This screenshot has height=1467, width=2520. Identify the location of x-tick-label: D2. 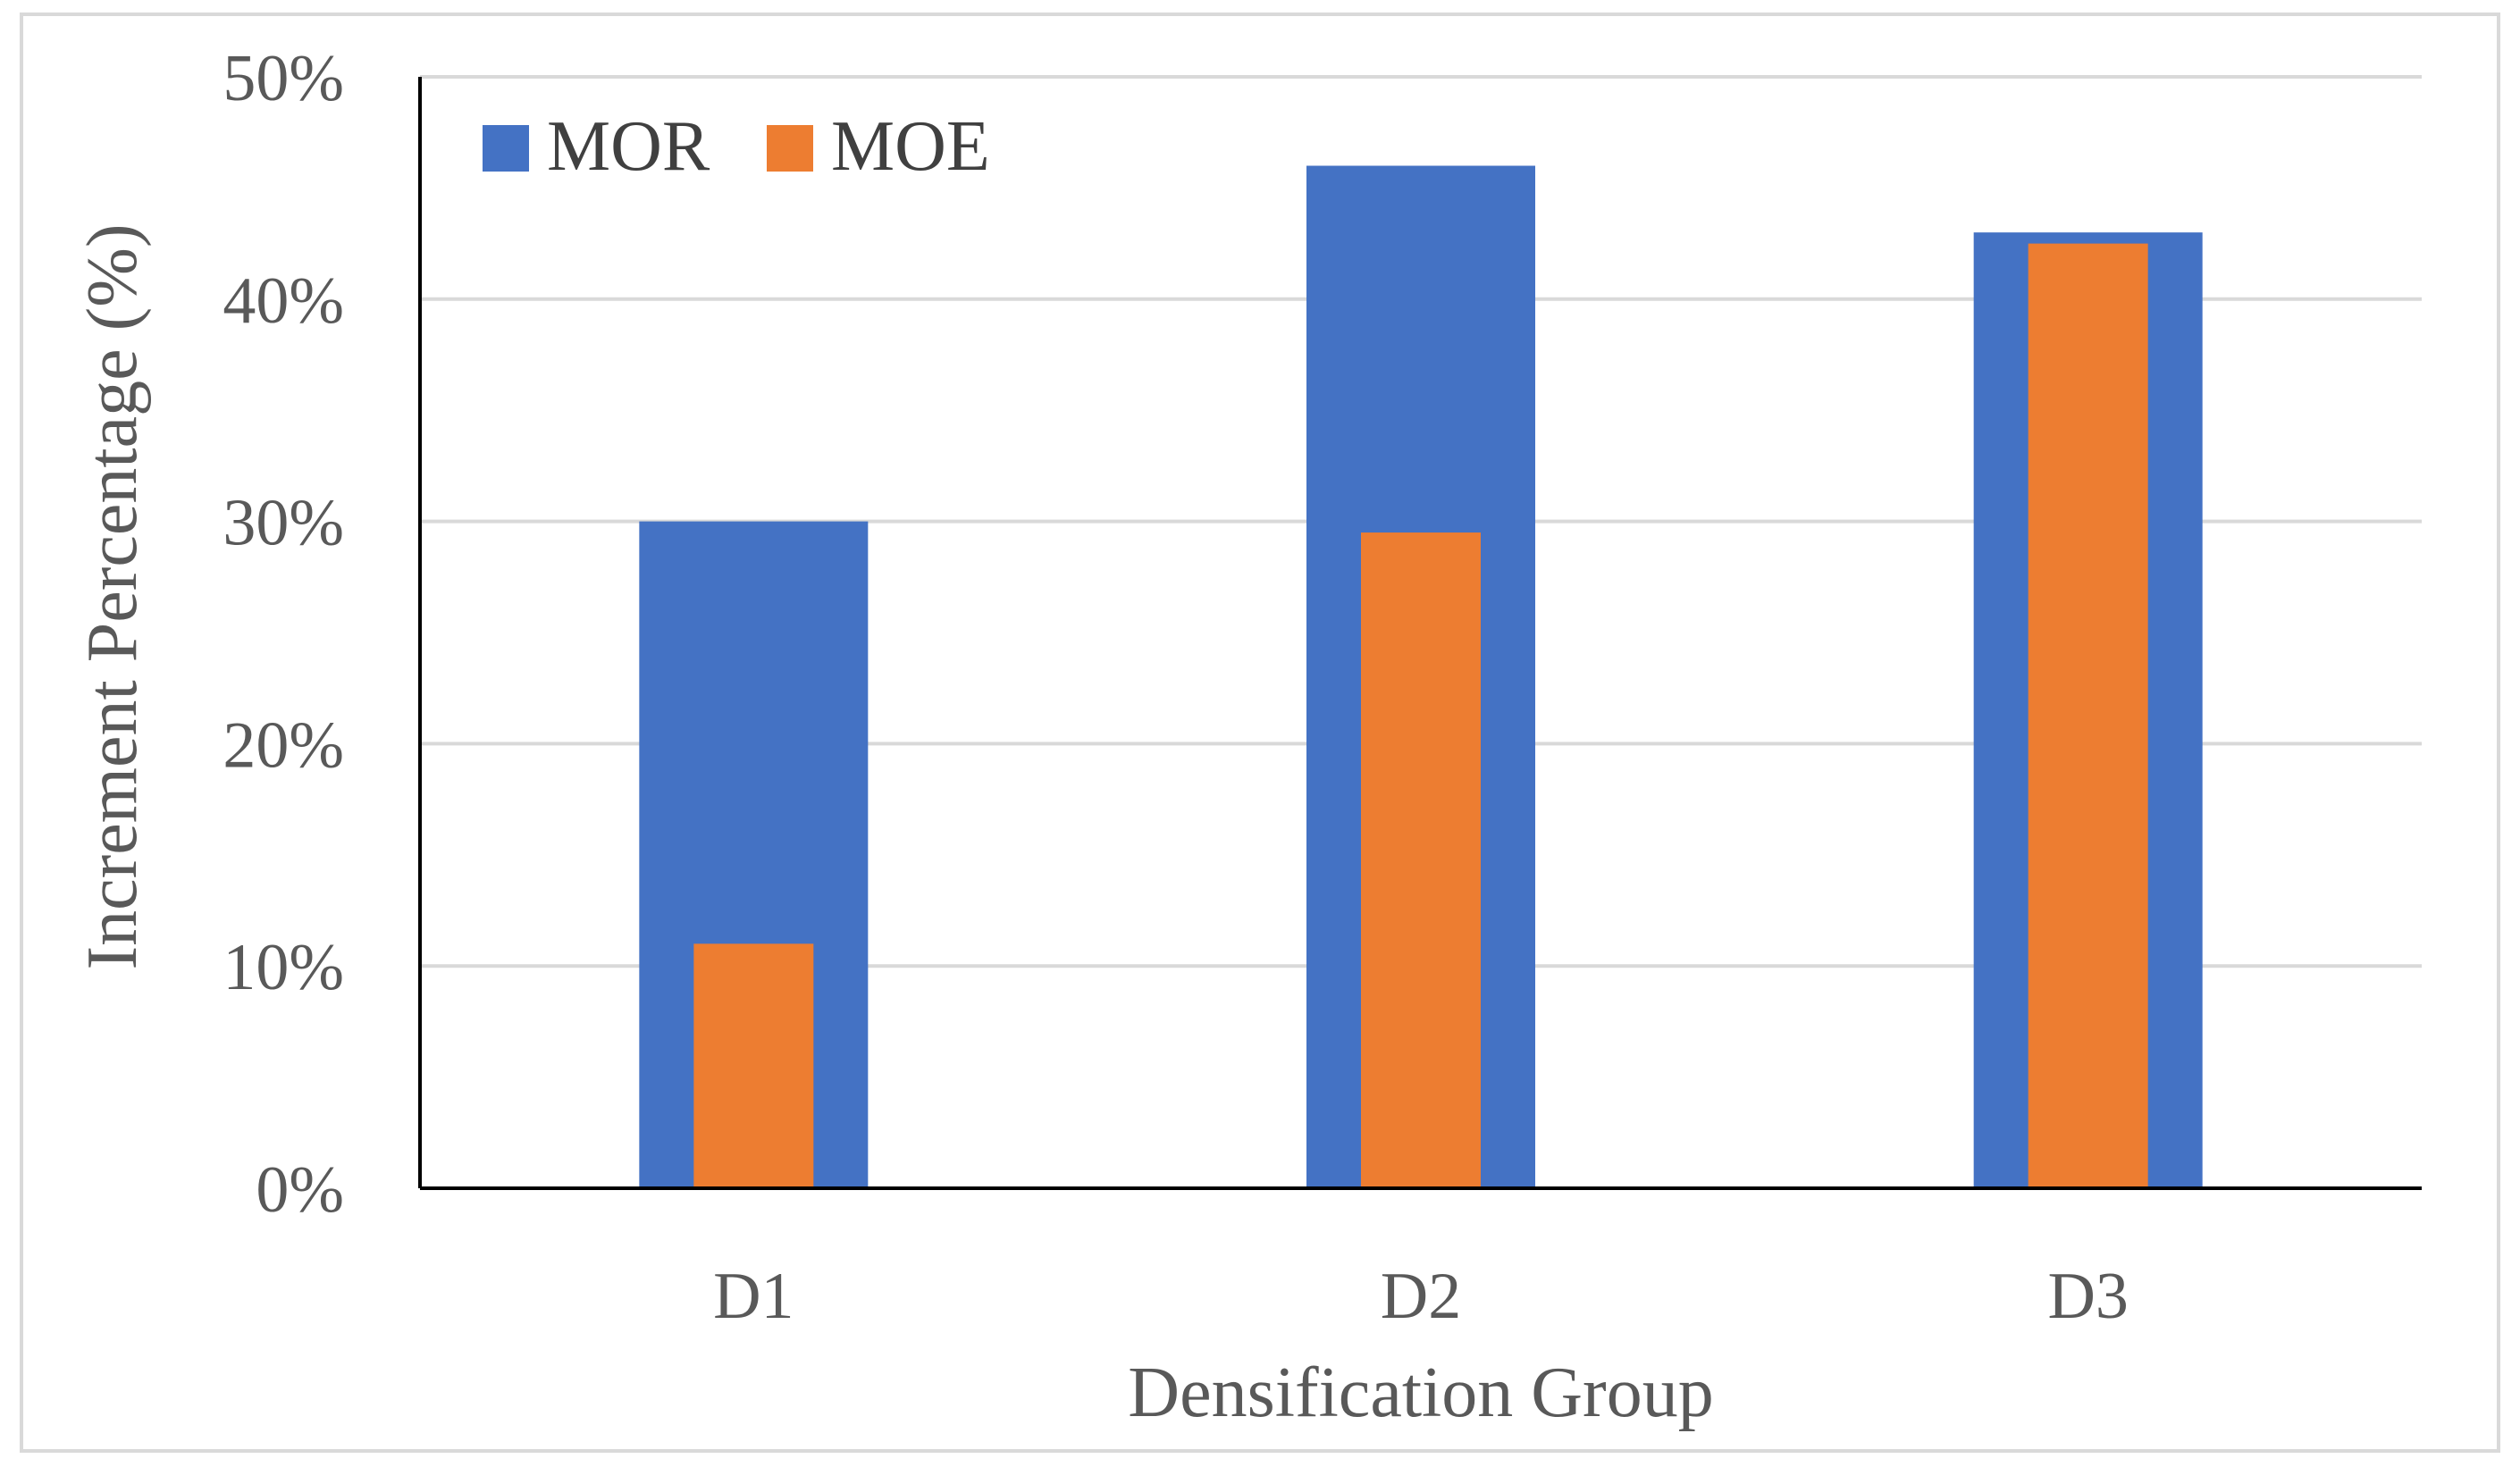
(1421, 1296).